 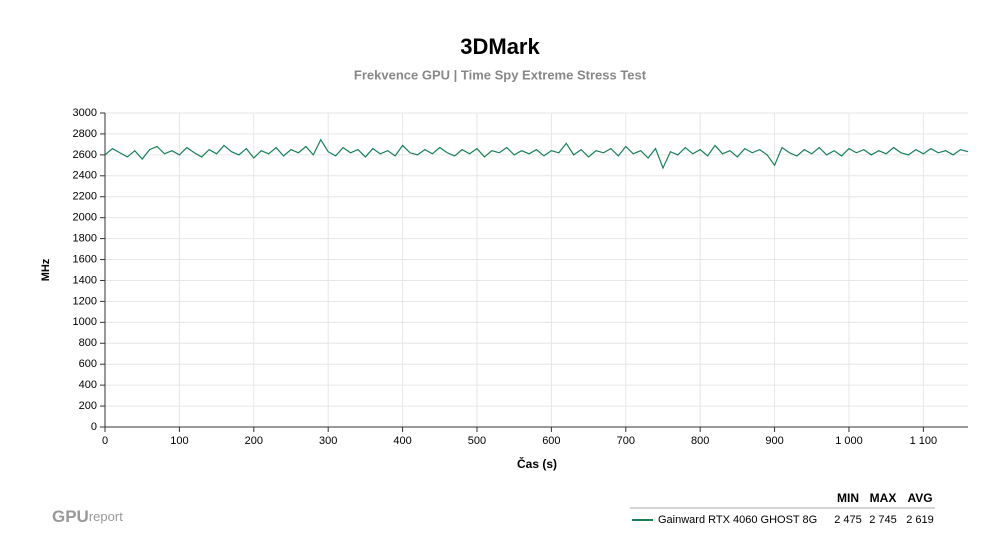 I want to click on summary-header: MIN, so click(x=848, y=498).